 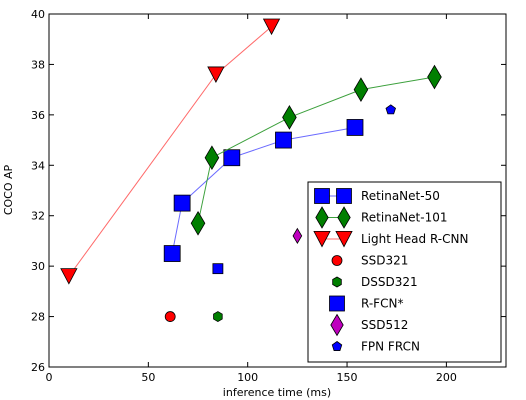 What do you see at coordinates (446, 377) in the screenshot?
I see `x-tick-label: 200` at bounding box center [446, 377].